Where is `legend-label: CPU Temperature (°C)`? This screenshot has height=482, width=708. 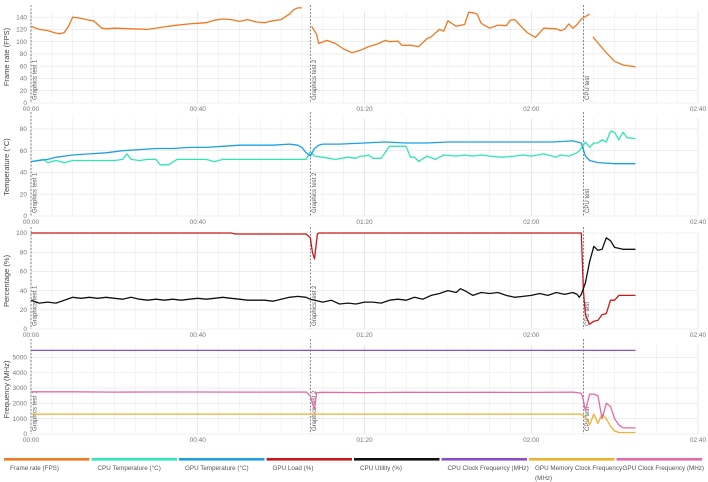
legend-label: CPU Temperature (°C) is located at coordinates (129, 468).